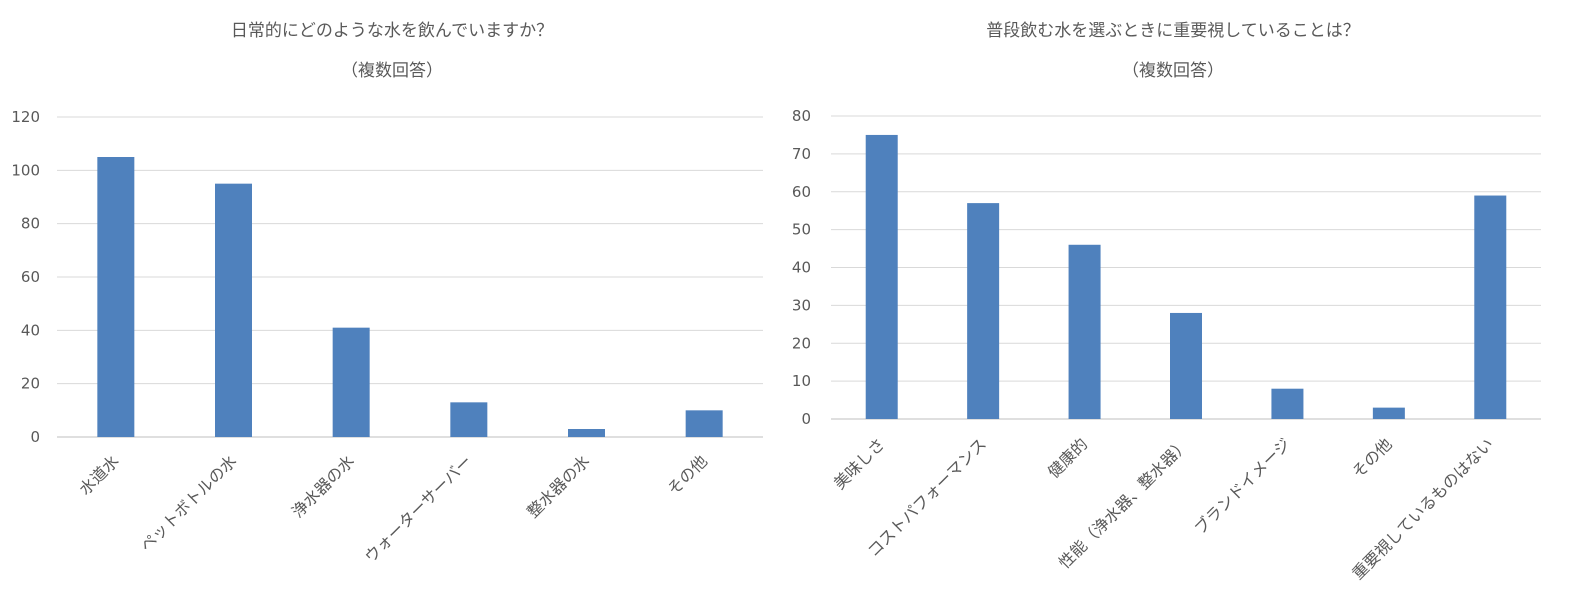 This screenshot has width=1573, height=601. What do you see at coordinates (1173, 31) in the screenshot?
I see `chart-title: 普段飲む水を選ぶときに重要視していることは？` at bounding box center [1173, 31].